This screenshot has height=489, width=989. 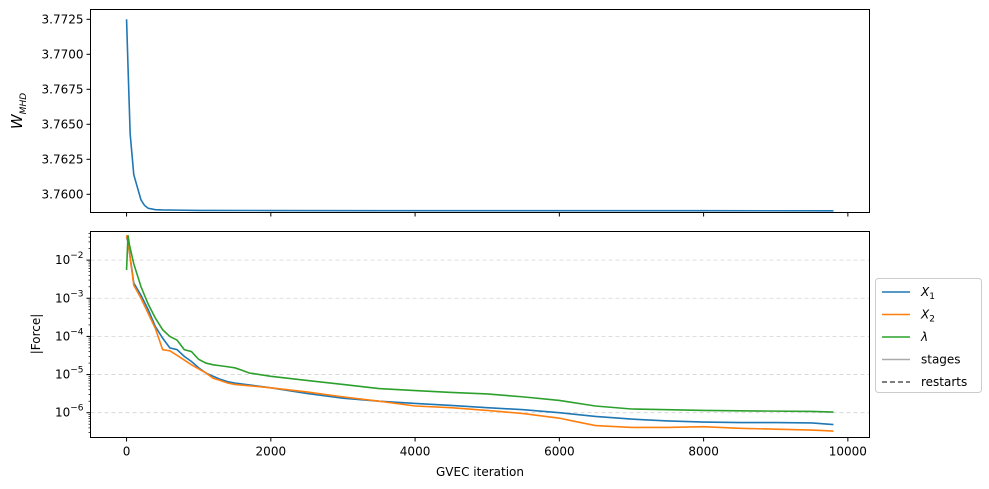 I want to click on legend-label-0: X1, so click(x=927, y=293).